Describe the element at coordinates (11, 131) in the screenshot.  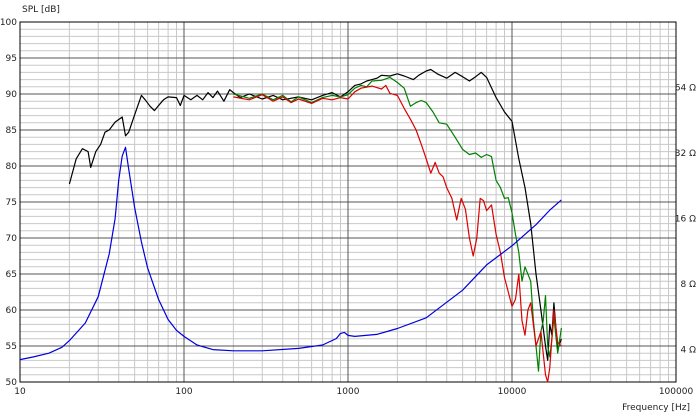
I see `y-tick-label: 85` at that location.